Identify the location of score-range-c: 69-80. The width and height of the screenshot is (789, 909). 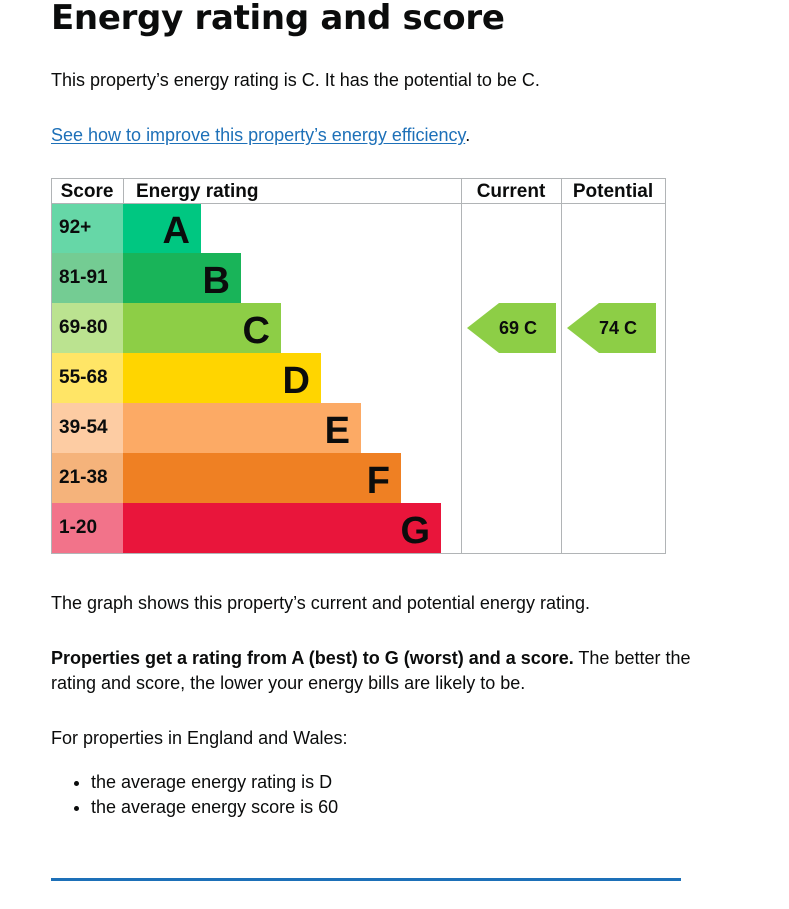
(83, 327).